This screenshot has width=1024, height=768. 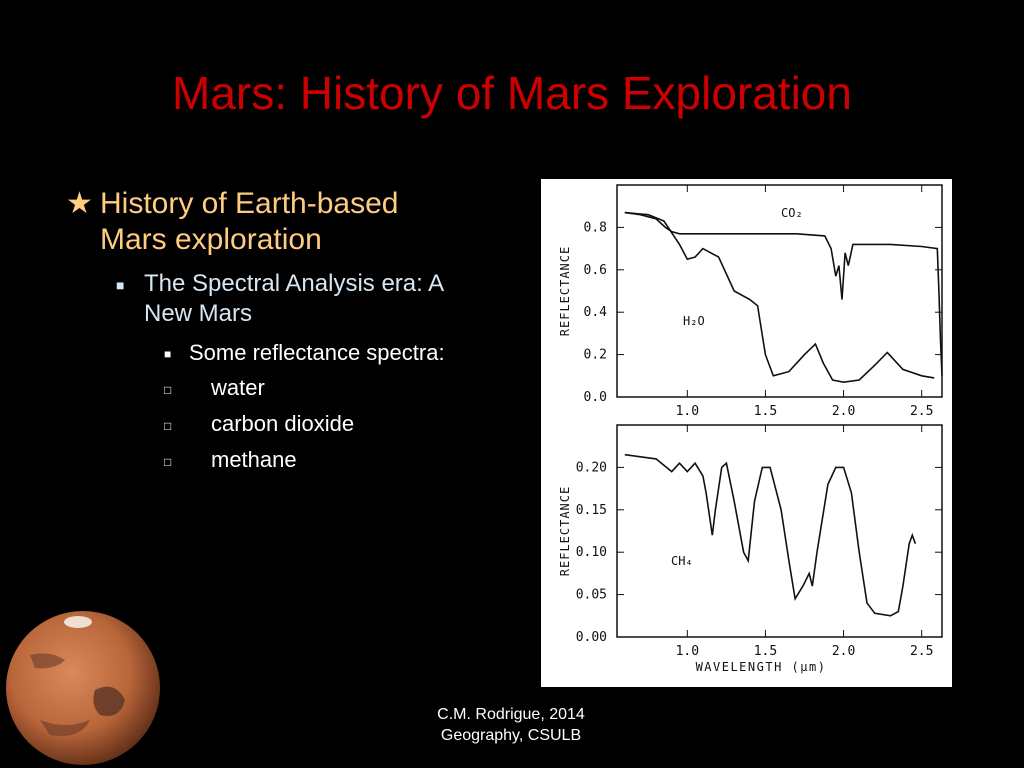 I want to click on series-label: CH₄, so click(x=682, y=561).